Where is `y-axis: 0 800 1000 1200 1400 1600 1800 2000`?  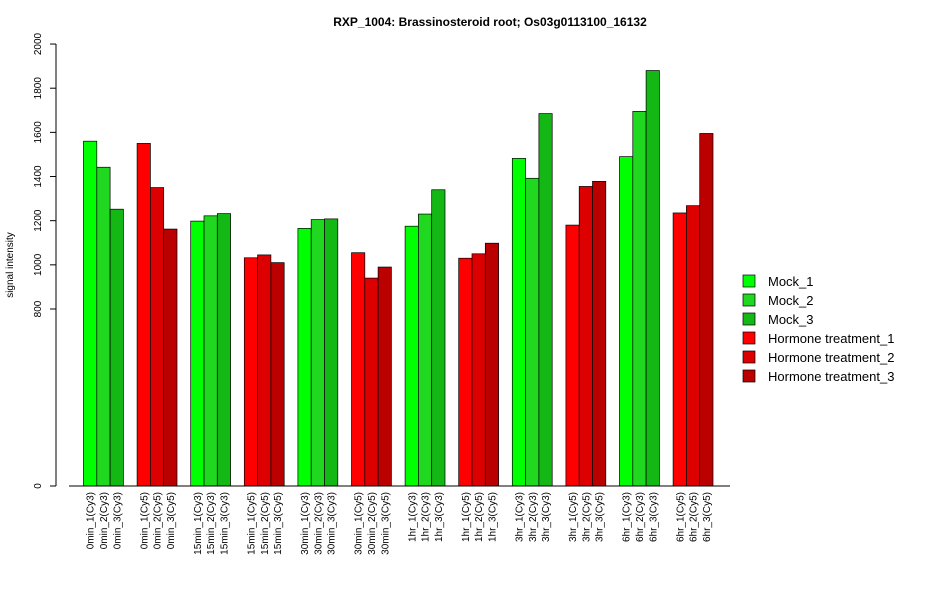 y-axis: 0 800 1000 1200 1400 1600 1800 2000 is located at coordinates (45, 260).